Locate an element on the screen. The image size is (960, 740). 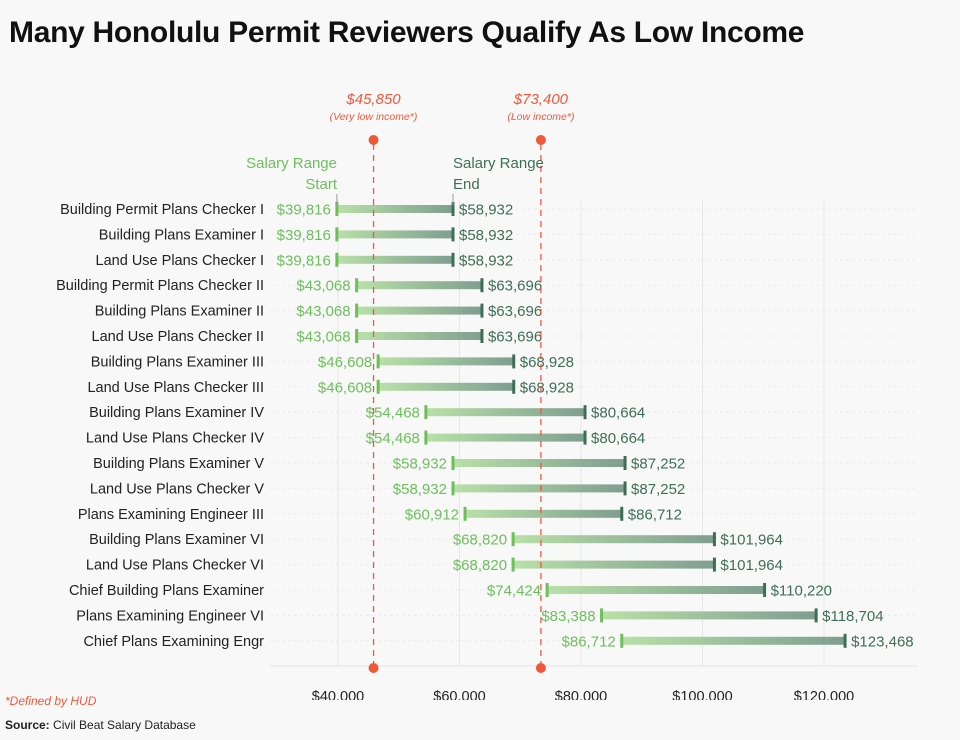
chart-row: Land Use Plans Checker III $46,608 $68,928 is located at coordinates (330, 387).